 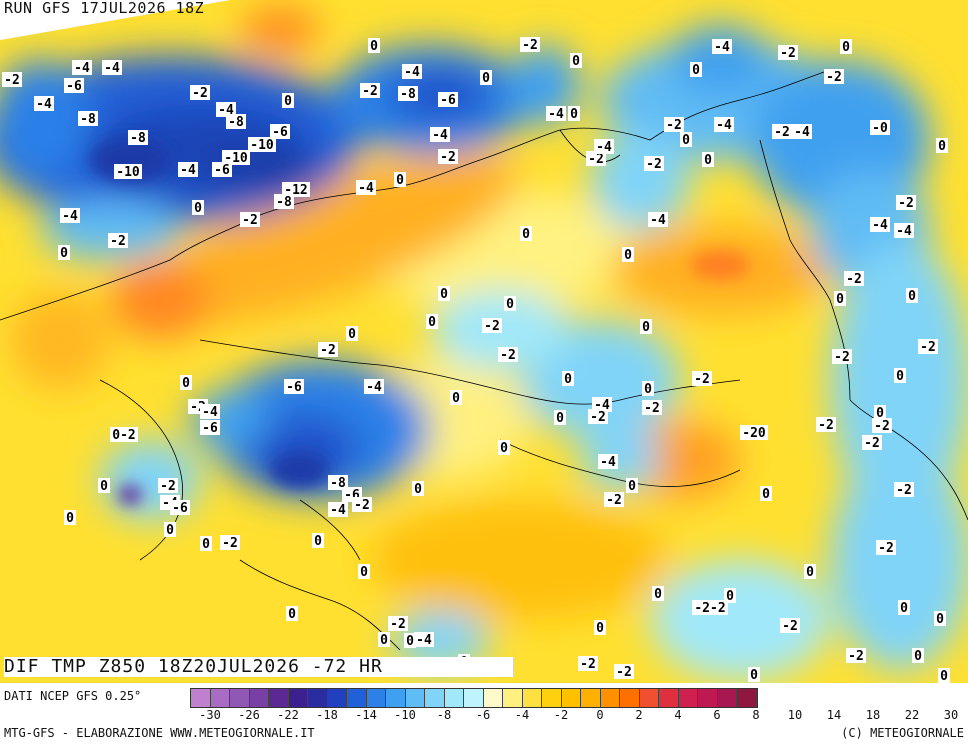 I want to click on scale-tick-label: -26, so click(x=249, y=715).